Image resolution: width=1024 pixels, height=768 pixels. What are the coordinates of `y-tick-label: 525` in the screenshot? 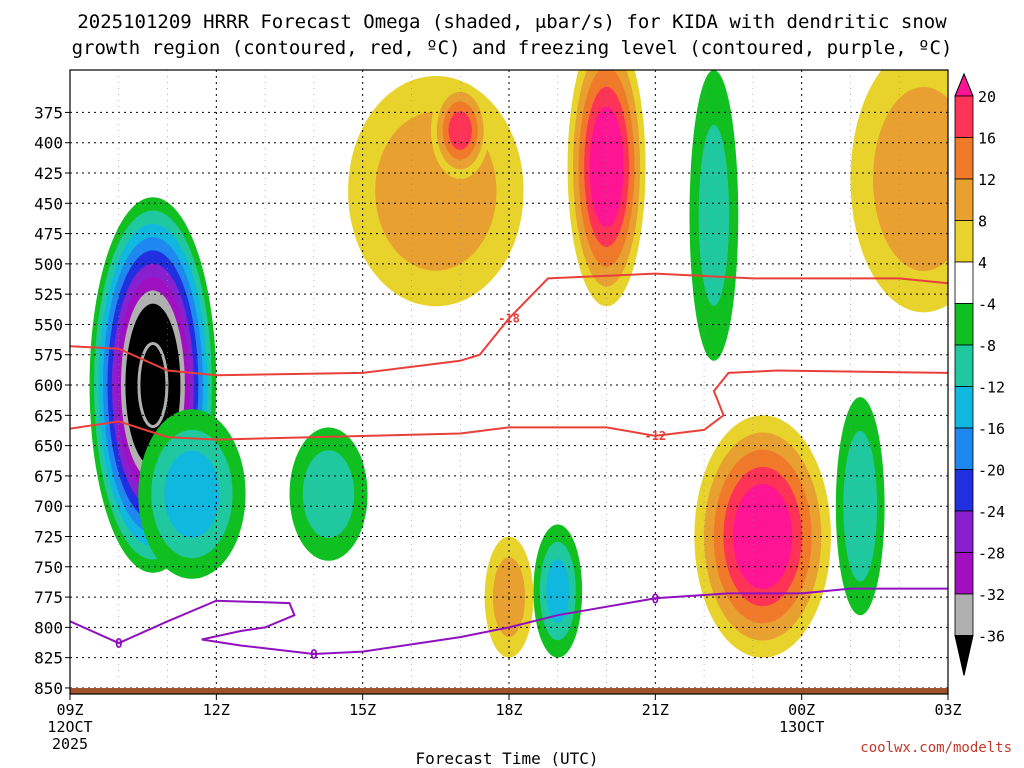 It's located at (48, 294).